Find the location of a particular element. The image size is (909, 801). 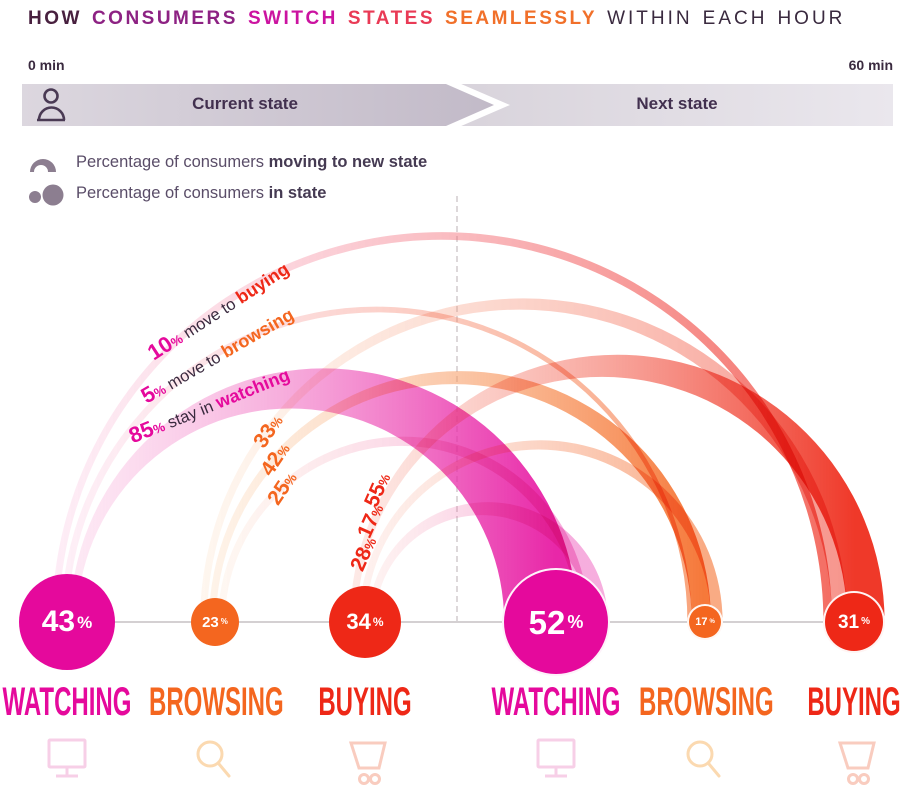

legend-moving-text: Percentage of consumers is located at coordinates (172, 161).